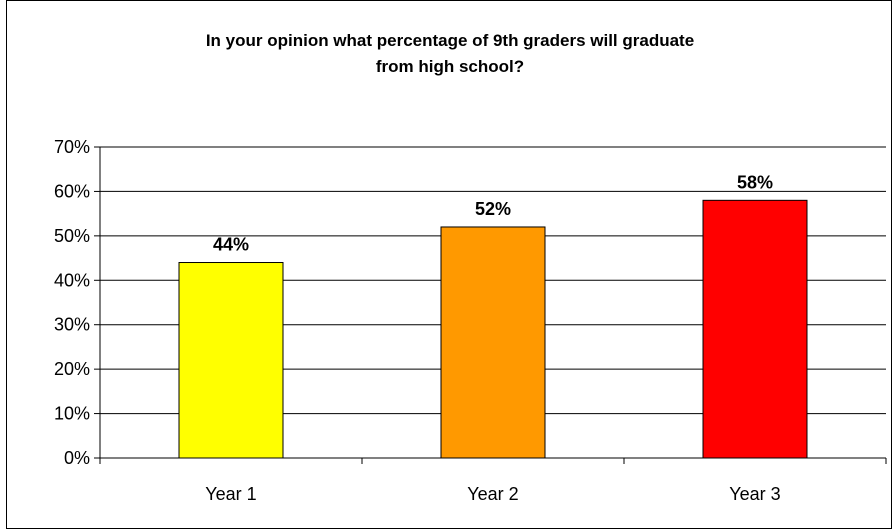 The height and width of the screenshot is (531, 894). I want to click on y-tick-label: 50%, so click(72, 236).